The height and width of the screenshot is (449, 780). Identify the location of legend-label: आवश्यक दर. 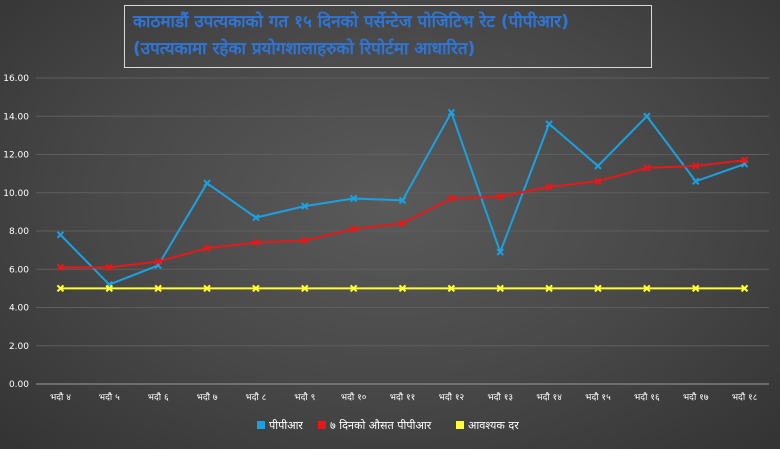
(493, 425).